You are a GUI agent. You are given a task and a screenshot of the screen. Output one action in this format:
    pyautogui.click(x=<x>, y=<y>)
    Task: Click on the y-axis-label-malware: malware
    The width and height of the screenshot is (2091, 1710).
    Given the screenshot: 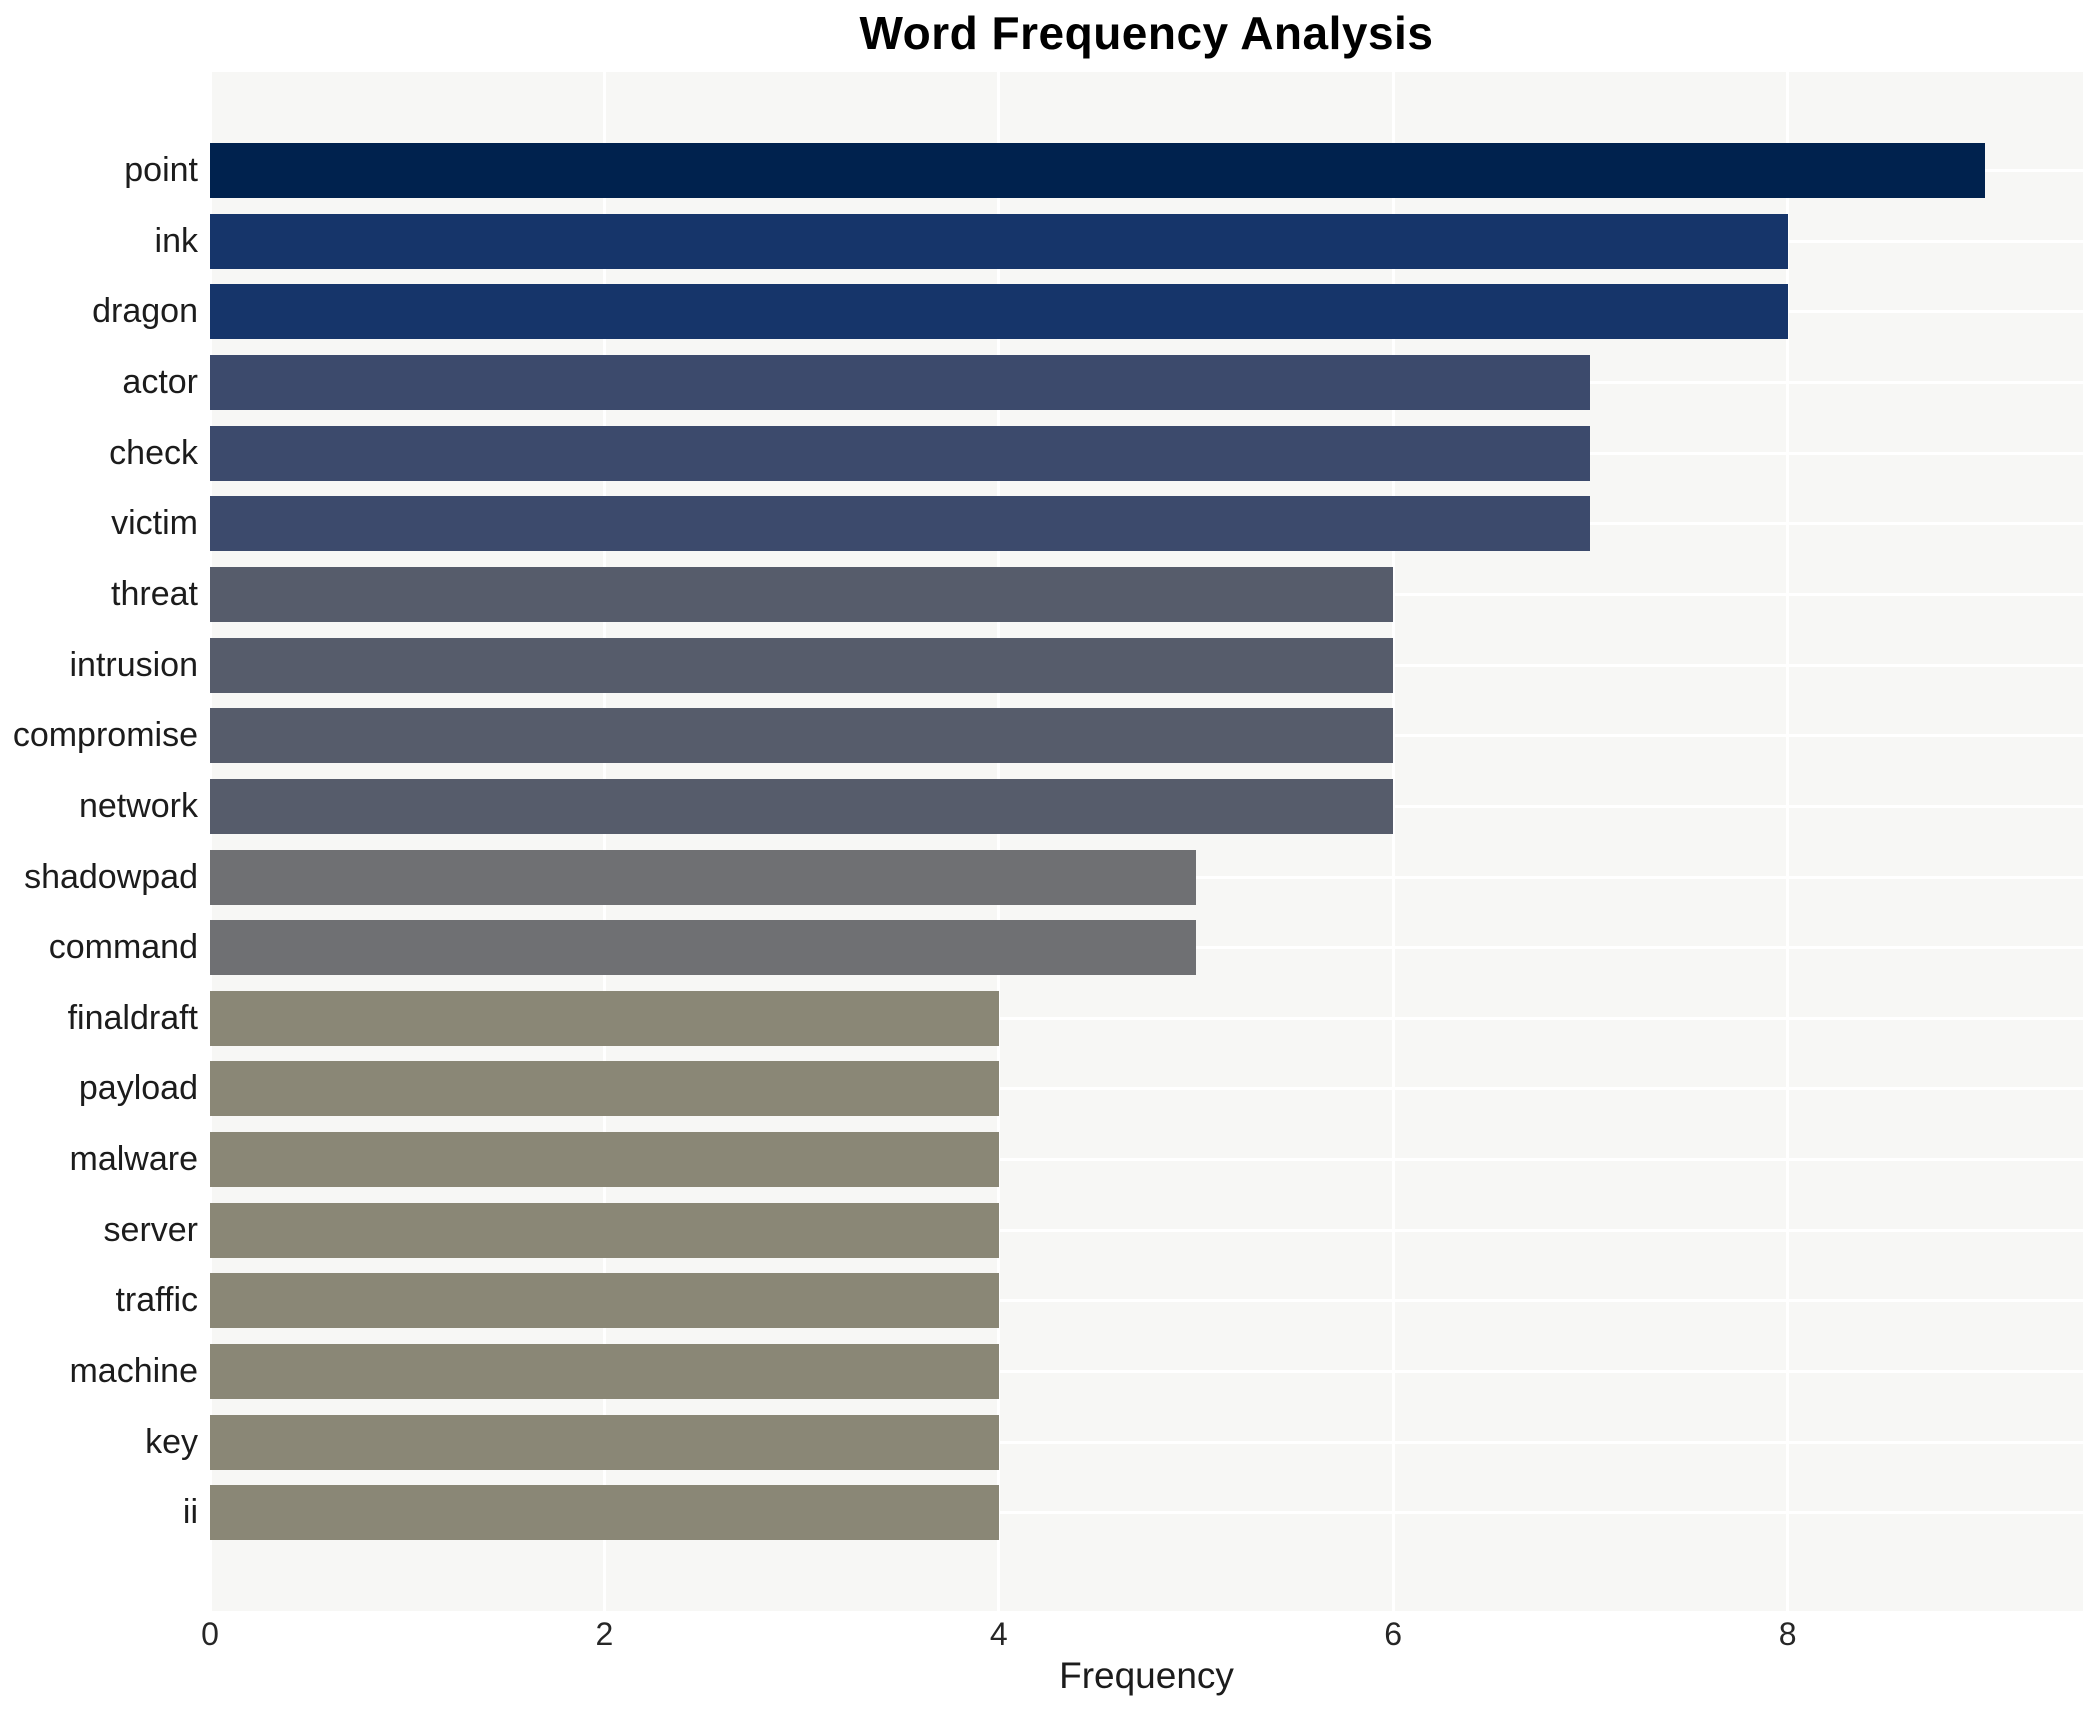 What is the action you would take?
    pyautogui.click(x=133, y=1159)
    